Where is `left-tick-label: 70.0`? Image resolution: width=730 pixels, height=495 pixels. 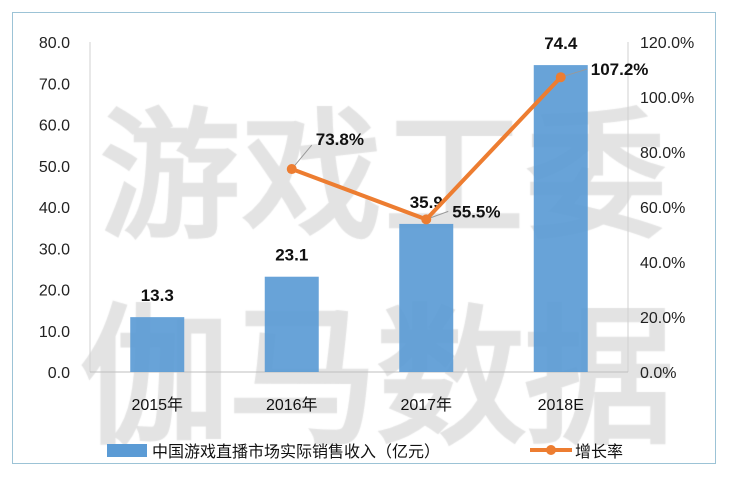
left-tick-label: 70.0 is located at coordinates (54, 84).